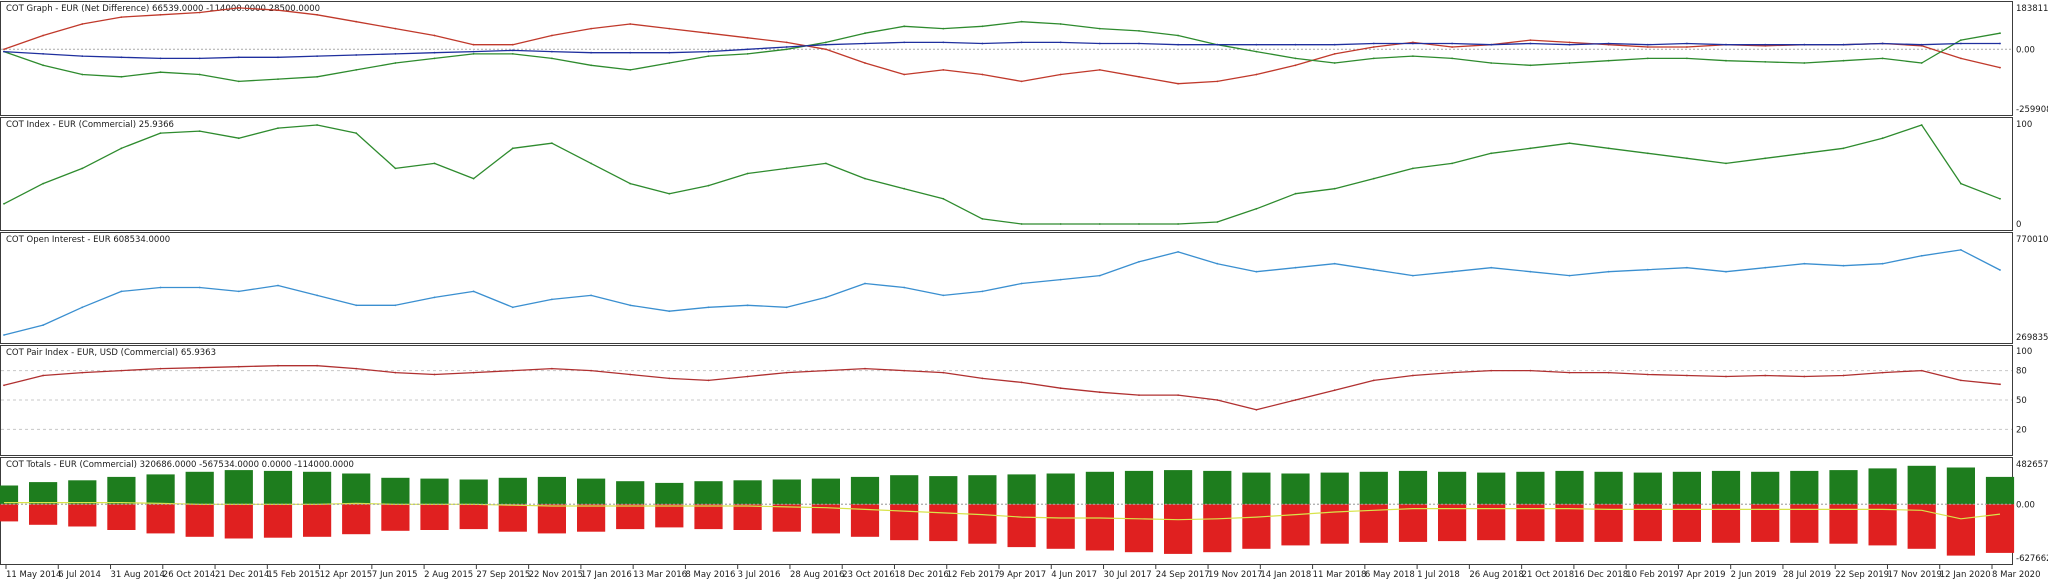  What do you see at coordinates (1340, 575) in the screenshot?
I see `date-label: 11 Mar 2018` at bounding box center [1340, 575].